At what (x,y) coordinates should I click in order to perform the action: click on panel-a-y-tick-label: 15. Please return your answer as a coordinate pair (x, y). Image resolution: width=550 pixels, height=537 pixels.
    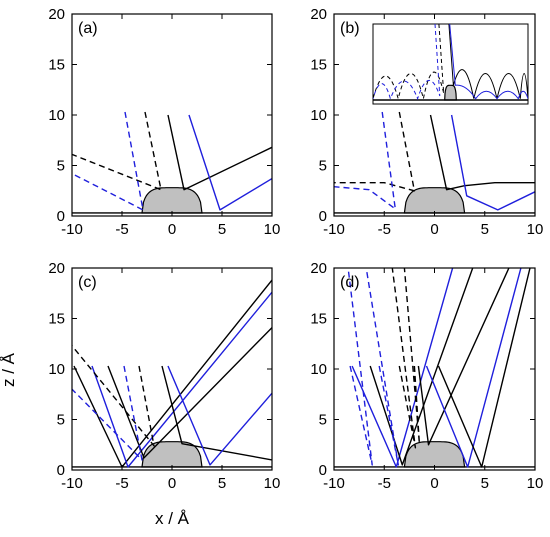
    Looking at the image, I should click on (56, 65).